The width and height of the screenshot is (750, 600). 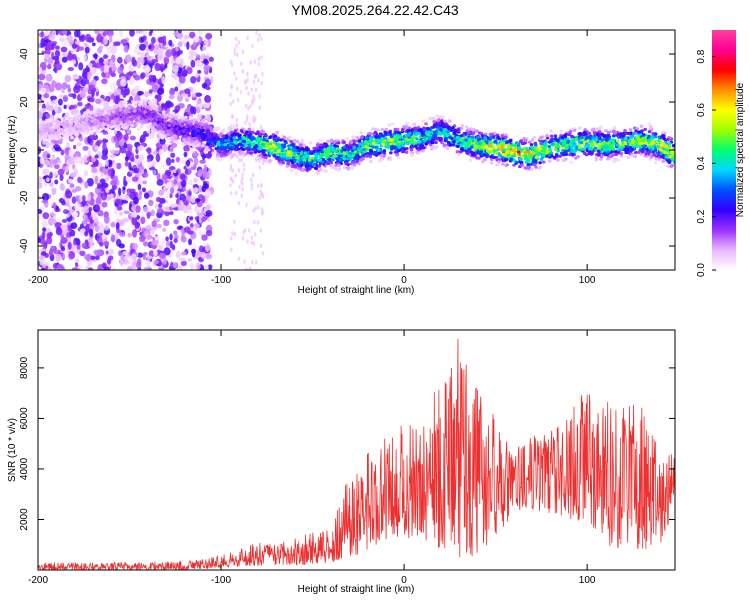 What do you see at coordinates (375, 10) in the screenshot?
I see `chart-title: YM08.2025.264.22.42.C43` at bounding box center [375, 10].